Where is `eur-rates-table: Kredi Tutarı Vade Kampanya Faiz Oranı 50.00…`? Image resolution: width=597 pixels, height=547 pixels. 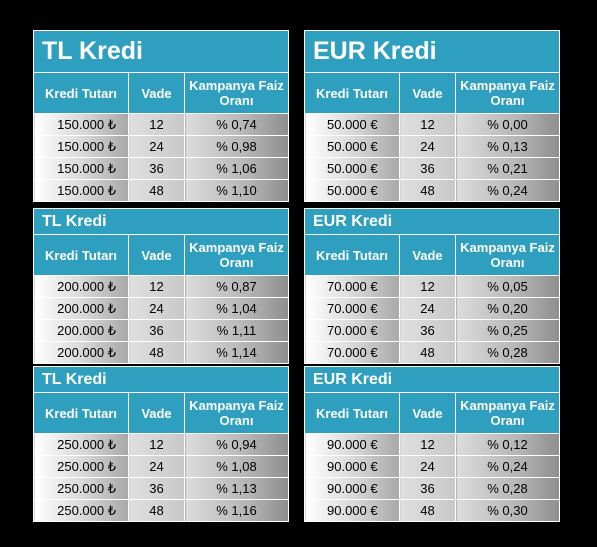
eur-rates-table: Kredi Tutarı Vade Kampanya Faiz Oranı 50.00… is located at coordinates (432, 137).